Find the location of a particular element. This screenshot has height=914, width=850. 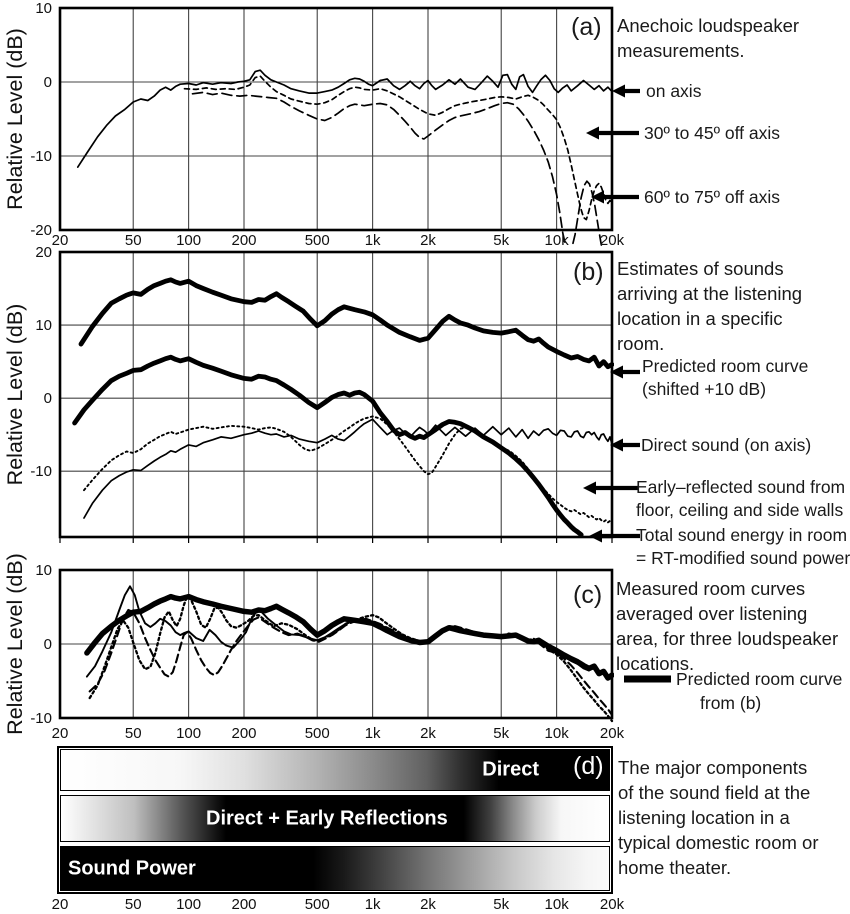

direct-early-reflections-bar: Direct + Early Reflections is located at coordinates (335, 818).